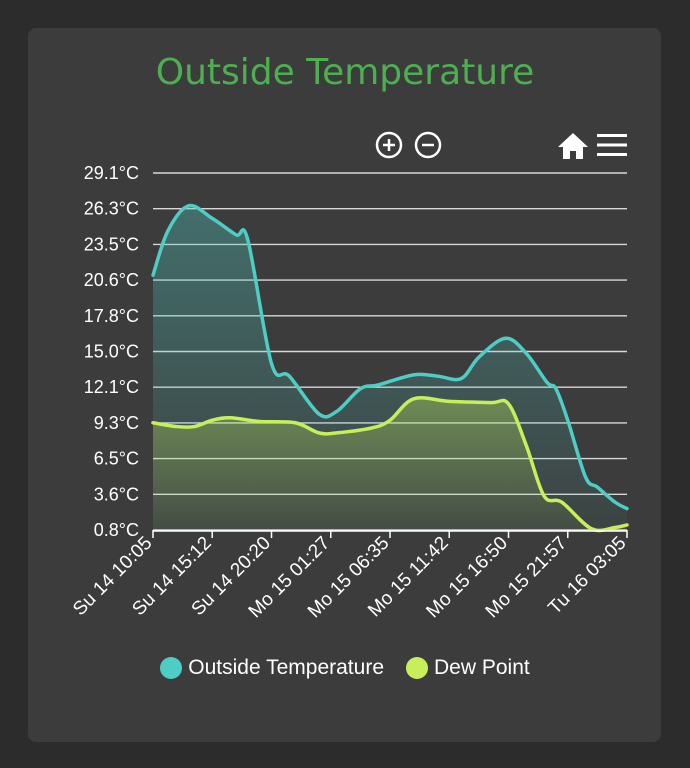 The height and width of the screenshot is (768, 690). I want to click on legend-swatch-dew, so click(417, 668).